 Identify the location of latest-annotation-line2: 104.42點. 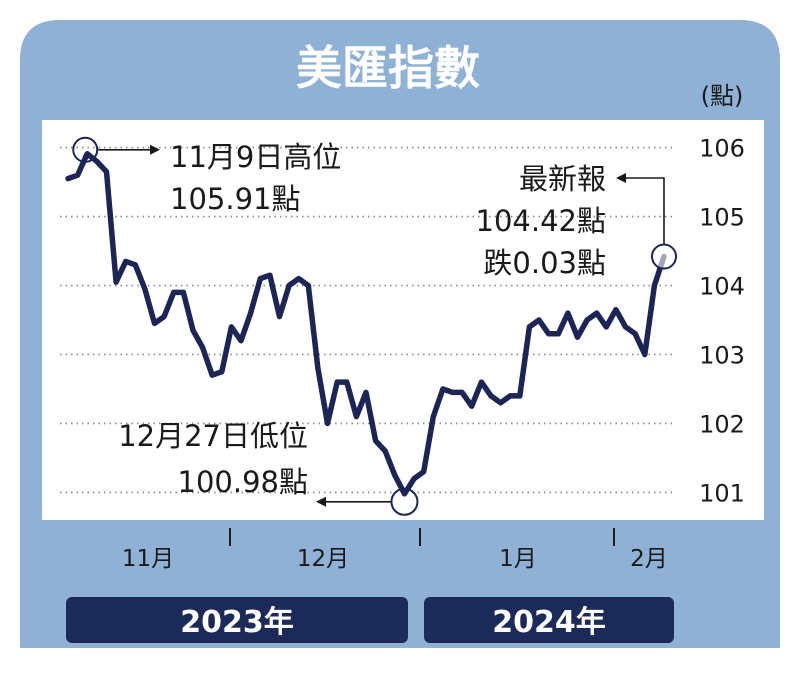
(541, 221).